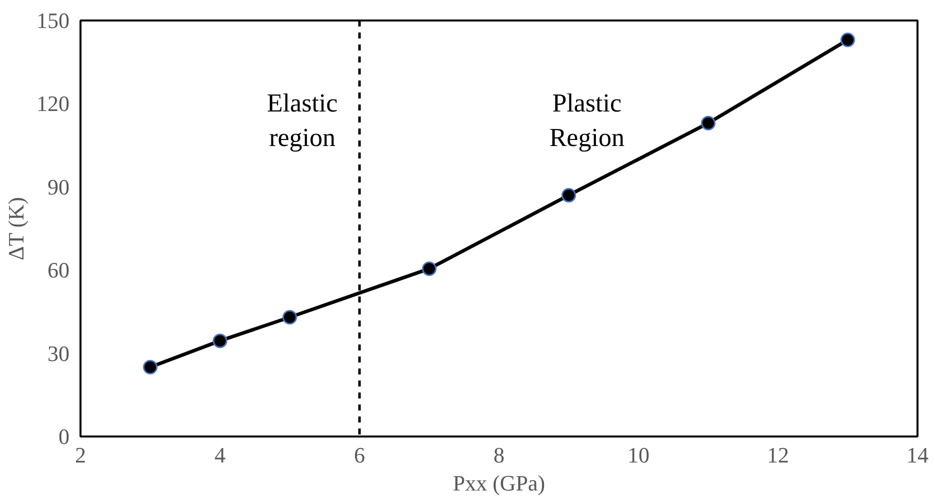  I want to click on annotation: Elastic region, so click(302, 120).